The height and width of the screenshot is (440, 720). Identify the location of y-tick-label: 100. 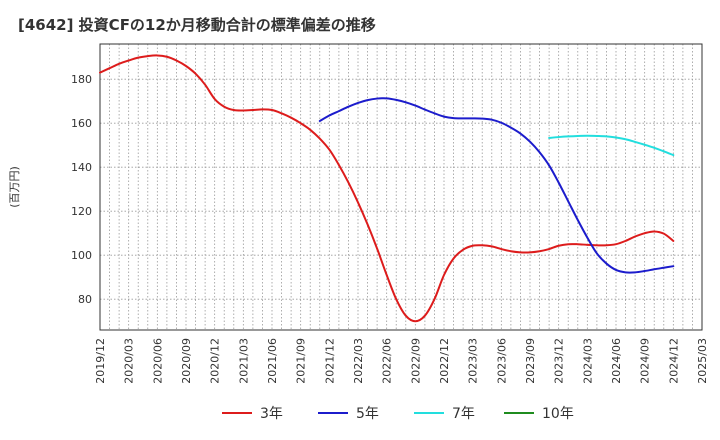
(81, 255).